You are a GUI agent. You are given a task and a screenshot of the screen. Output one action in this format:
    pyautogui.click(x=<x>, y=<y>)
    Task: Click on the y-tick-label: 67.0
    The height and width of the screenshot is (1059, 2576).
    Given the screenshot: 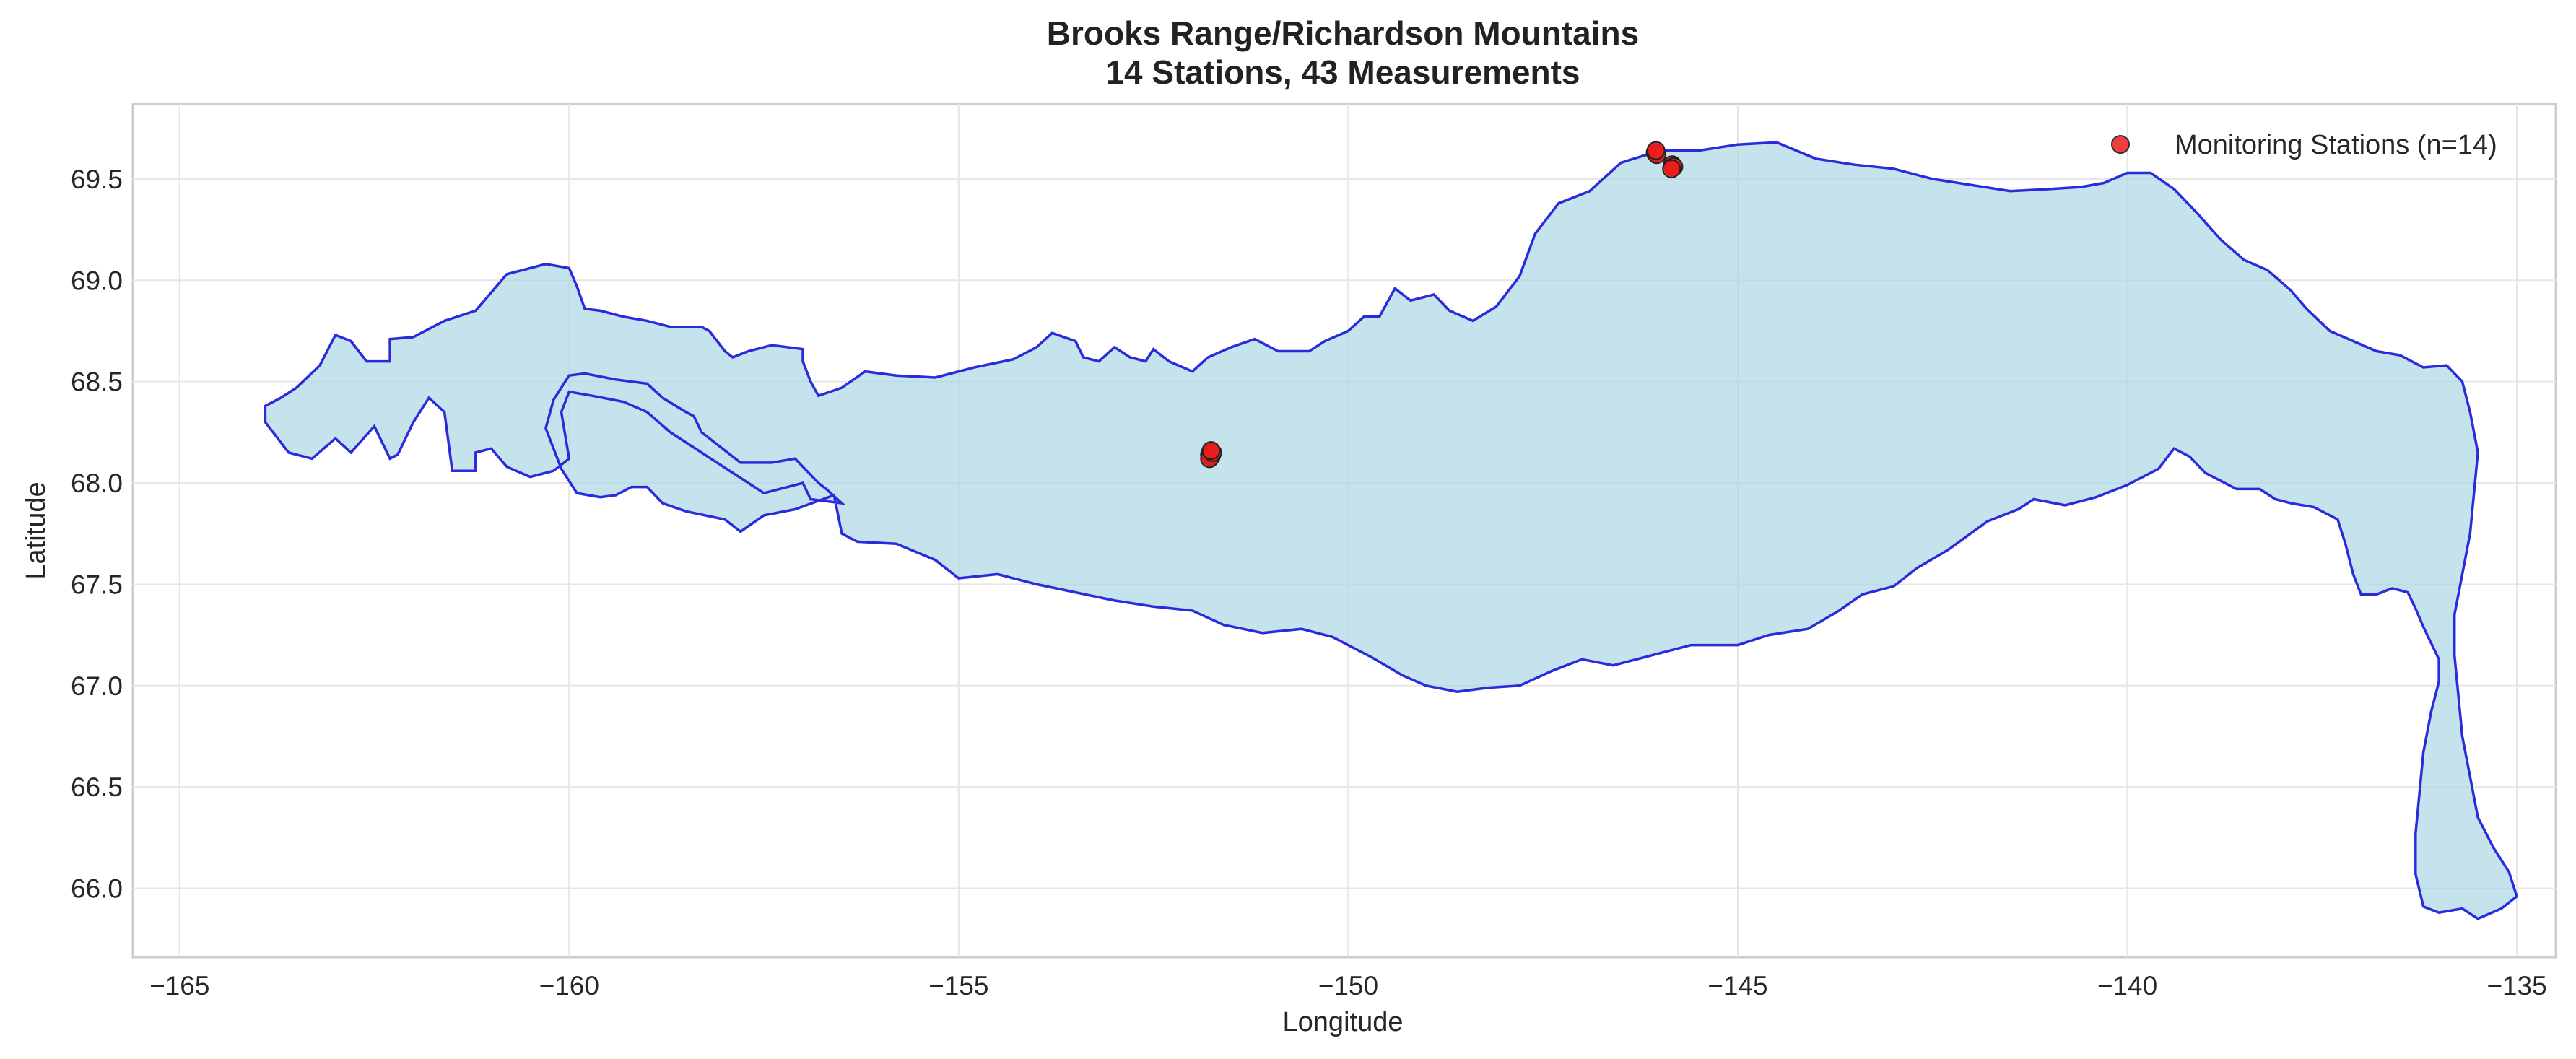 What is the action you would take?
    pyautogui.click(x=97, y=686)
    